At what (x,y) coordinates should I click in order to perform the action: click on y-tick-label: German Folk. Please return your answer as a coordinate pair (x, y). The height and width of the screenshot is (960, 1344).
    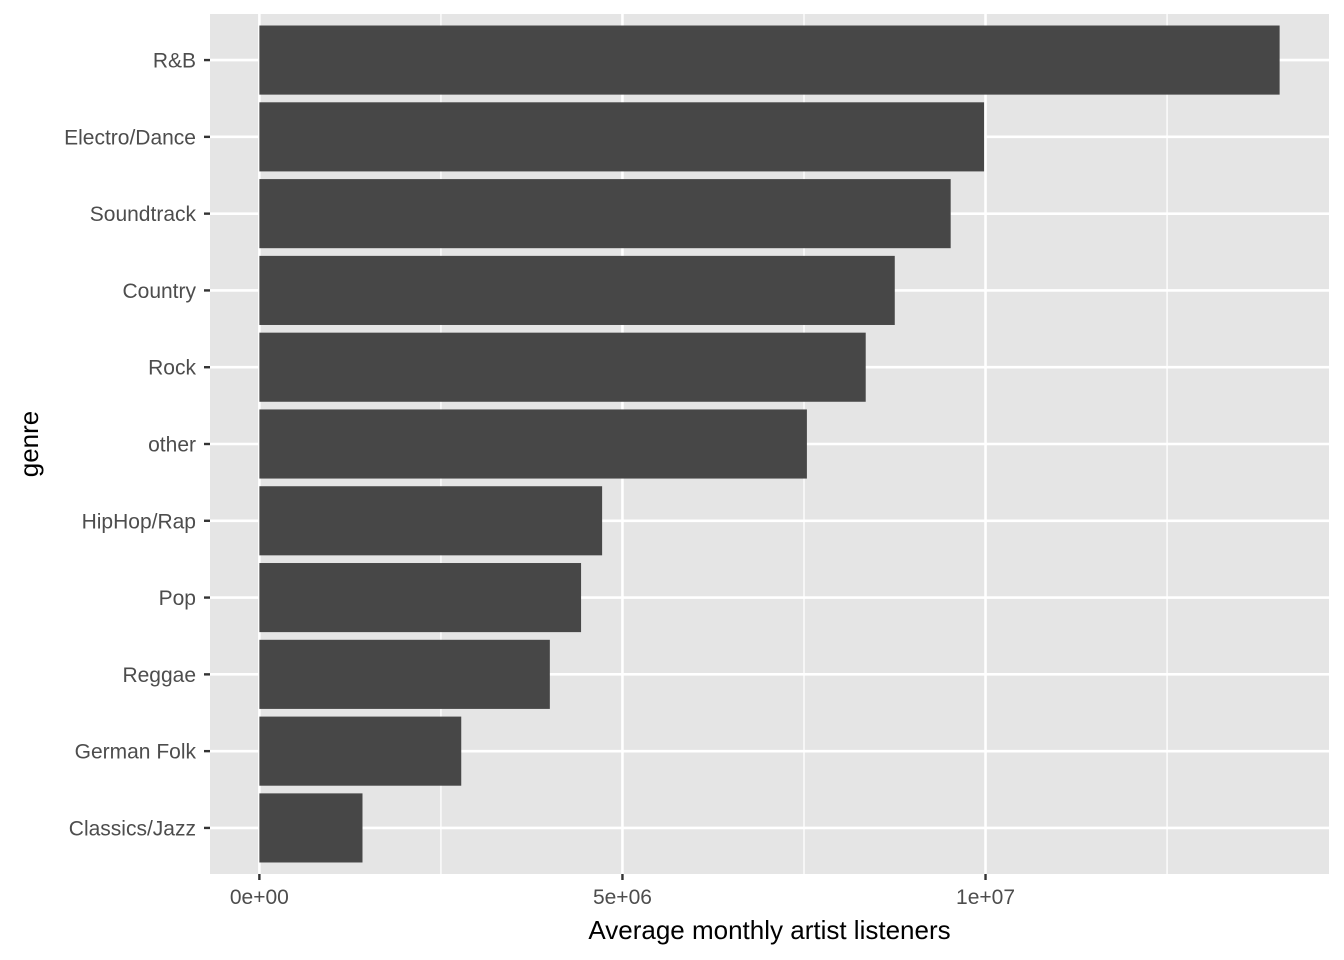
    Looking at the image, I should click on (136, 752).